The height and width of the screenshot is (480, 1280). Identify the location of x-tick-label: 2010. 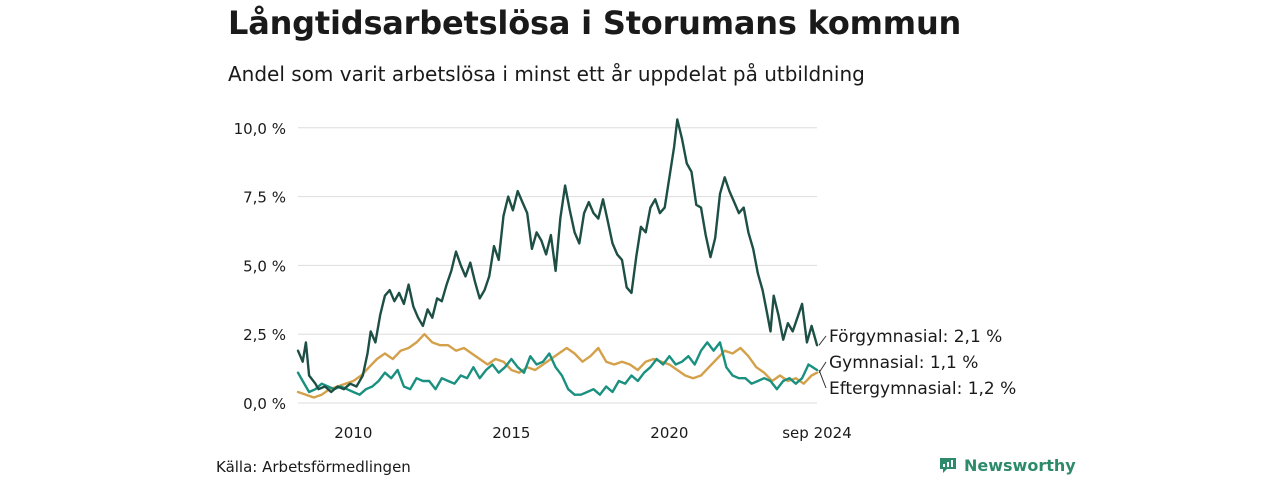
(353, 433).